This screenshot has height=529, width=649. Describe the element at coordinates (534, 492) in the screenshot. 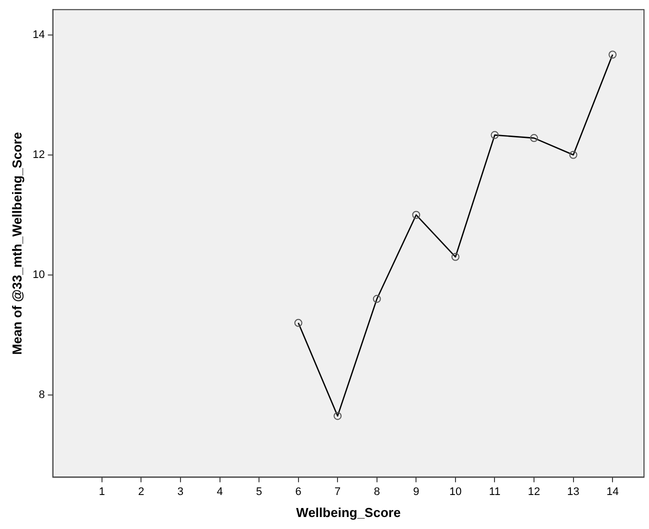

I see `x-tick-label: 12` at that location.